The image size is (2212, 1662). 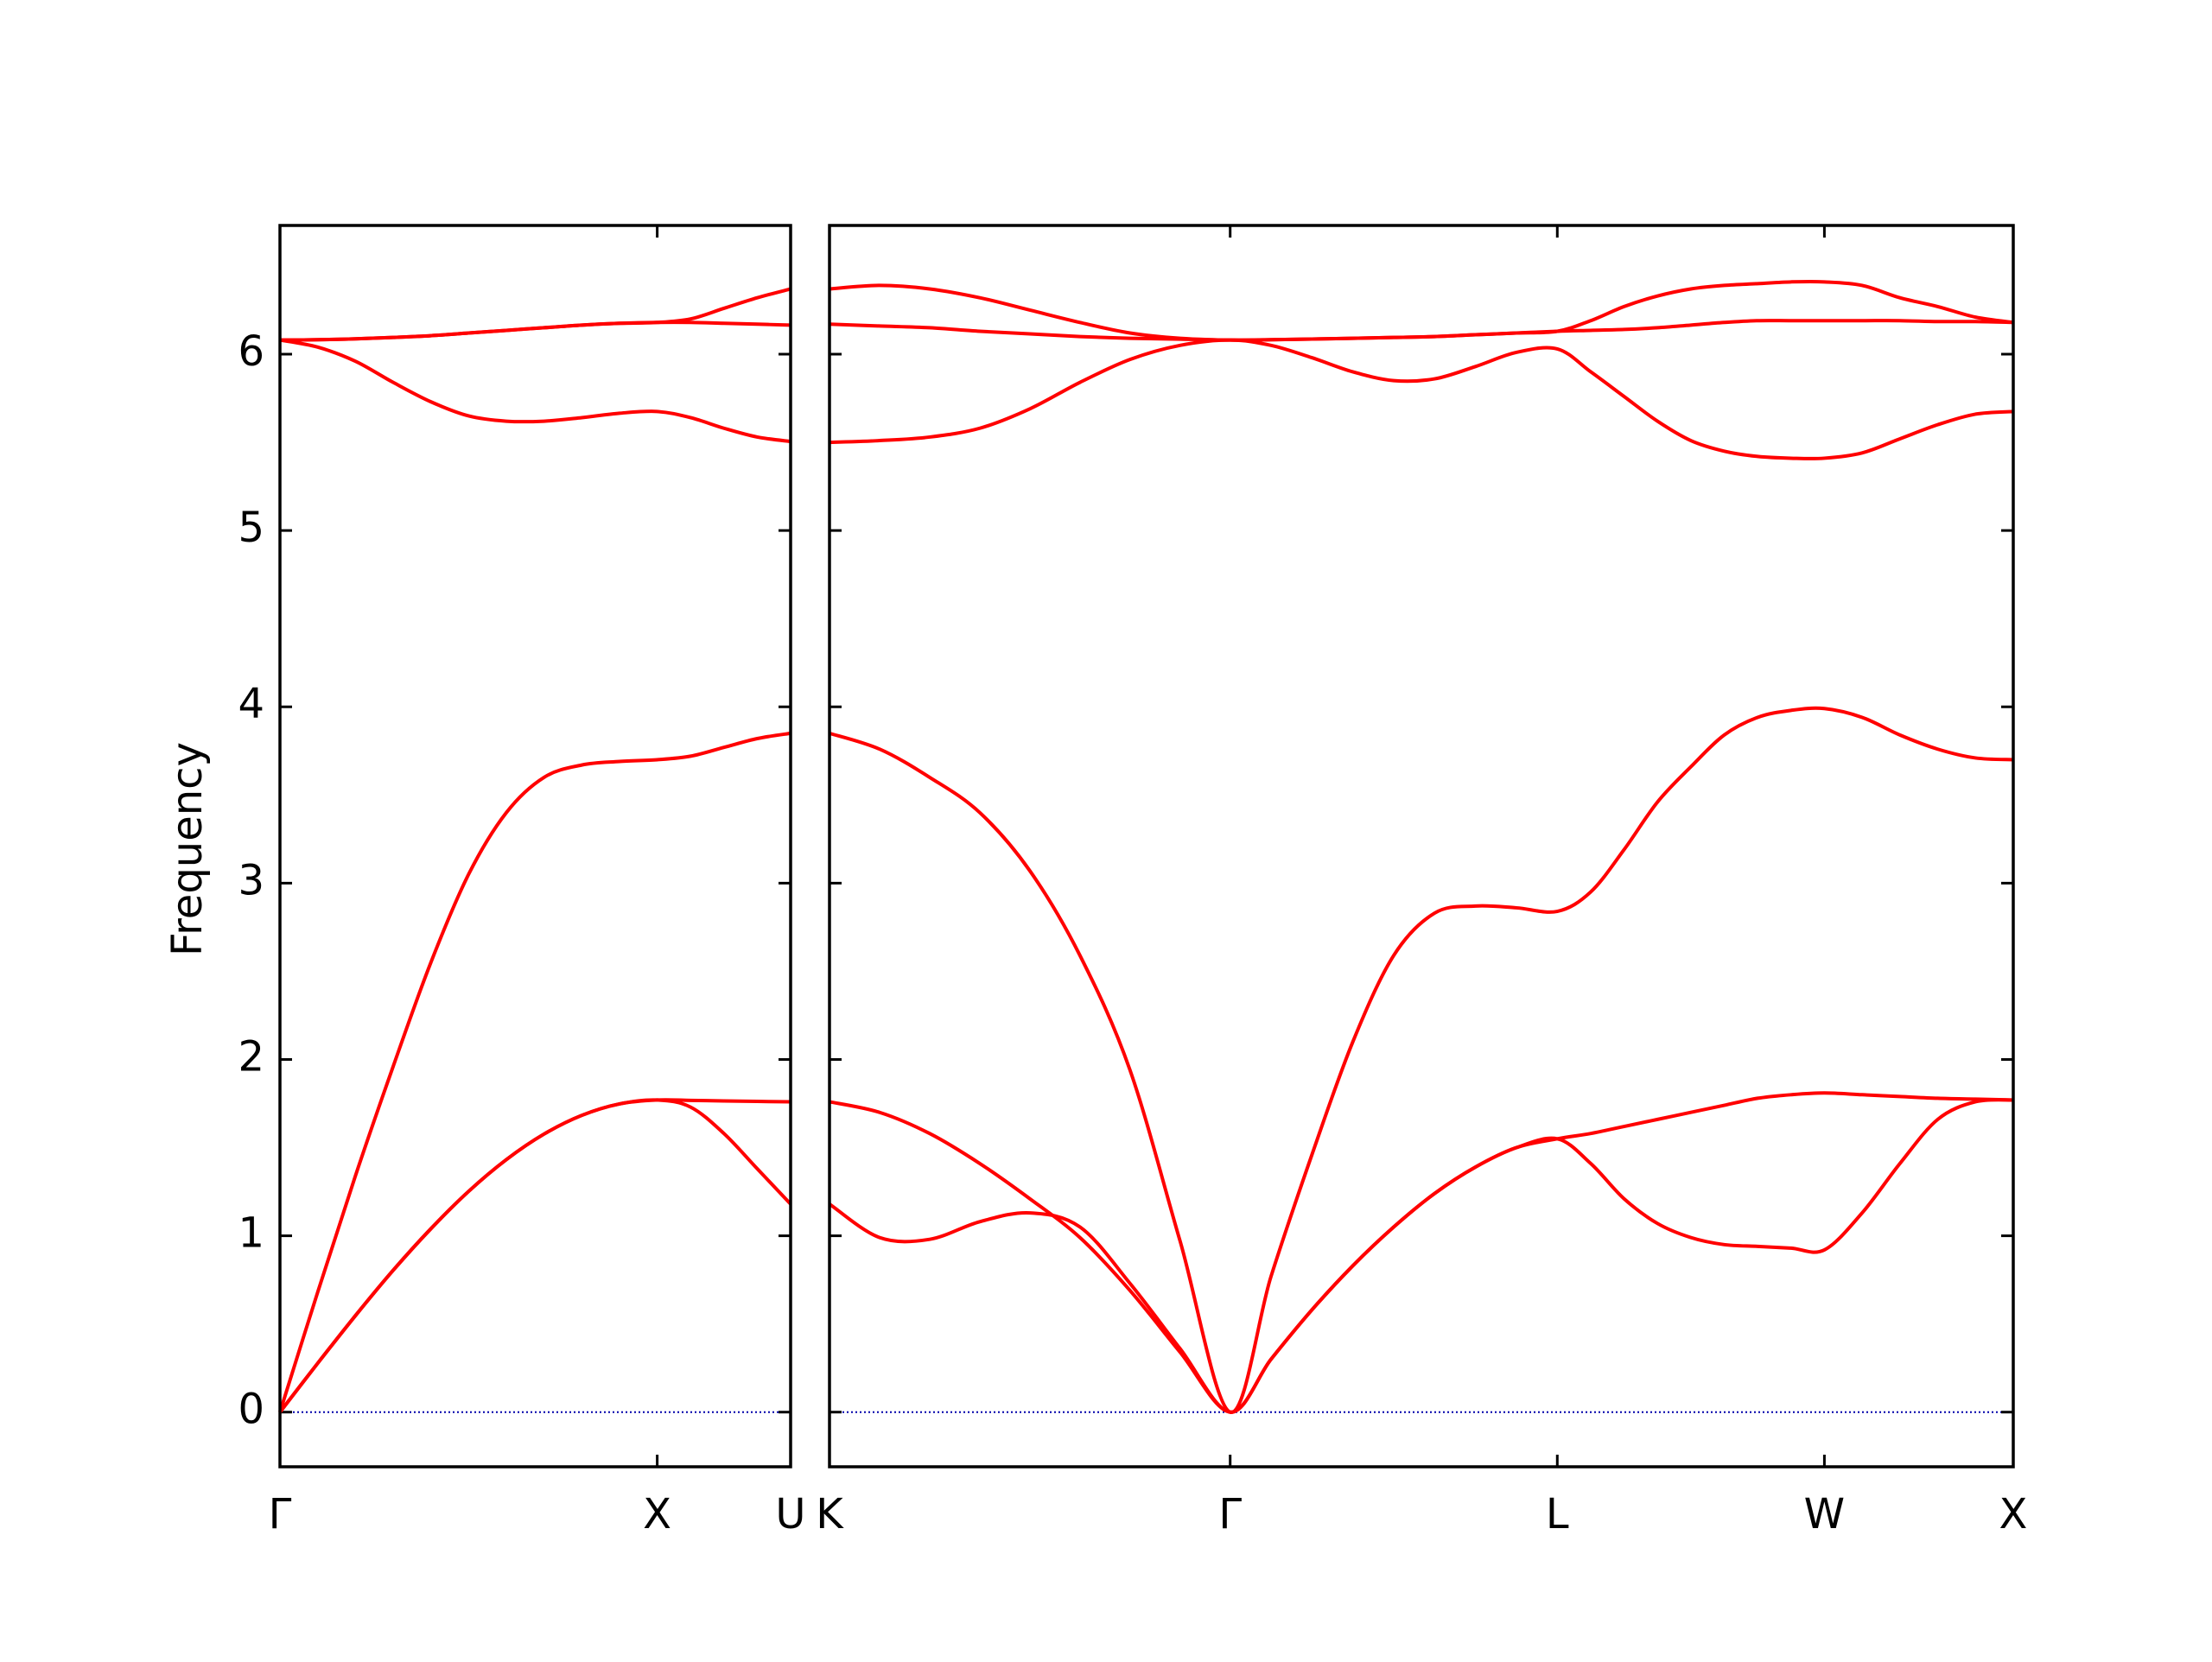 What do you see at coordinates (251, 880) in the screenshot?
I see `y-tick-label: 3` at bounding box center [251, 880].